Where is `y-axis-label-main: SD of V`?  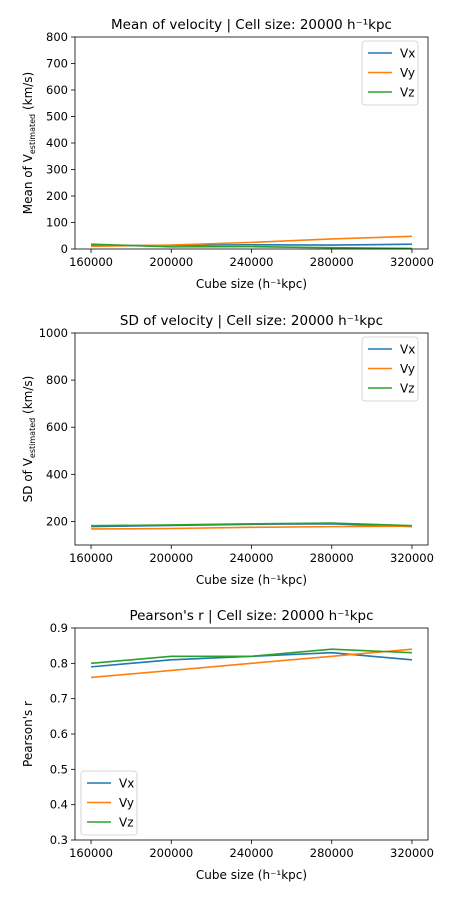 y-axis-label-main: SD of V is located at coordinates (28, 479).